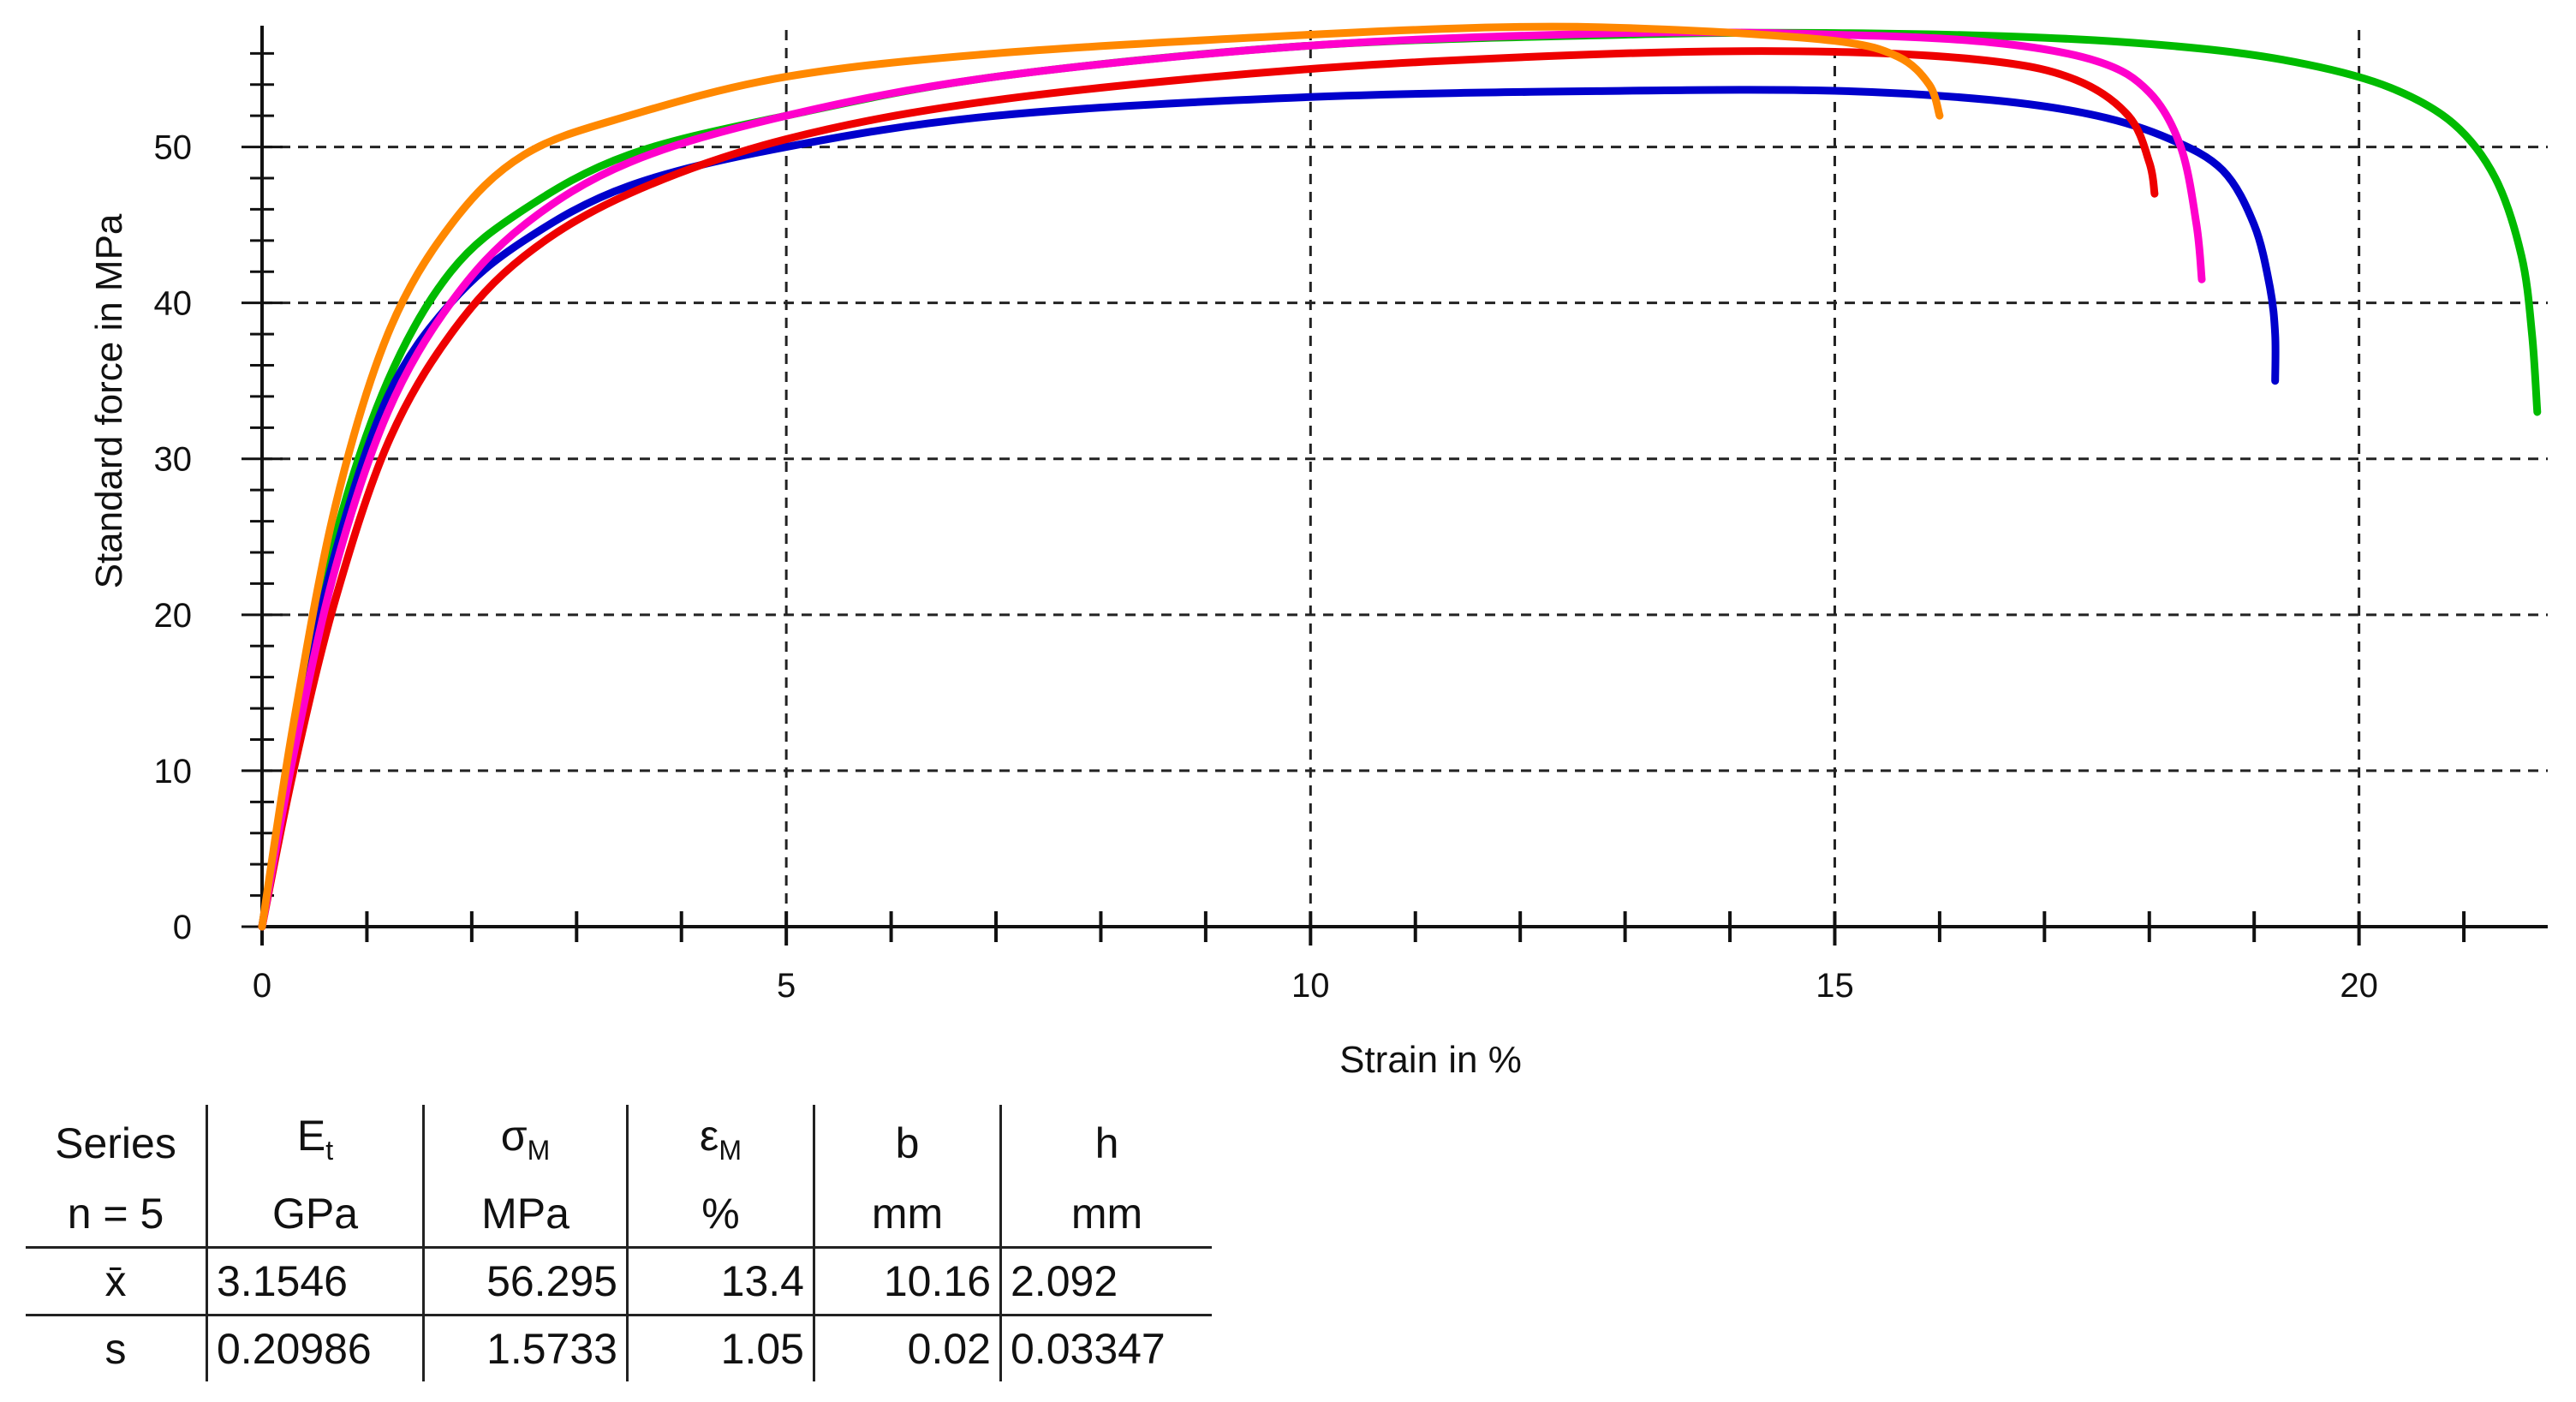 The image size is (2576, 1402). I want to click on cell-sd-epsilon: 1.05, so click(720, 1348).